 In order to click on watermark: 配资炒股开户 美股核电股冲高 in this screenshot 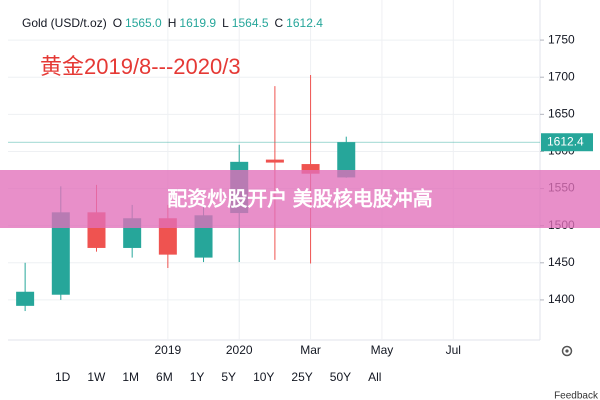, I will do `click(300, 198)`.